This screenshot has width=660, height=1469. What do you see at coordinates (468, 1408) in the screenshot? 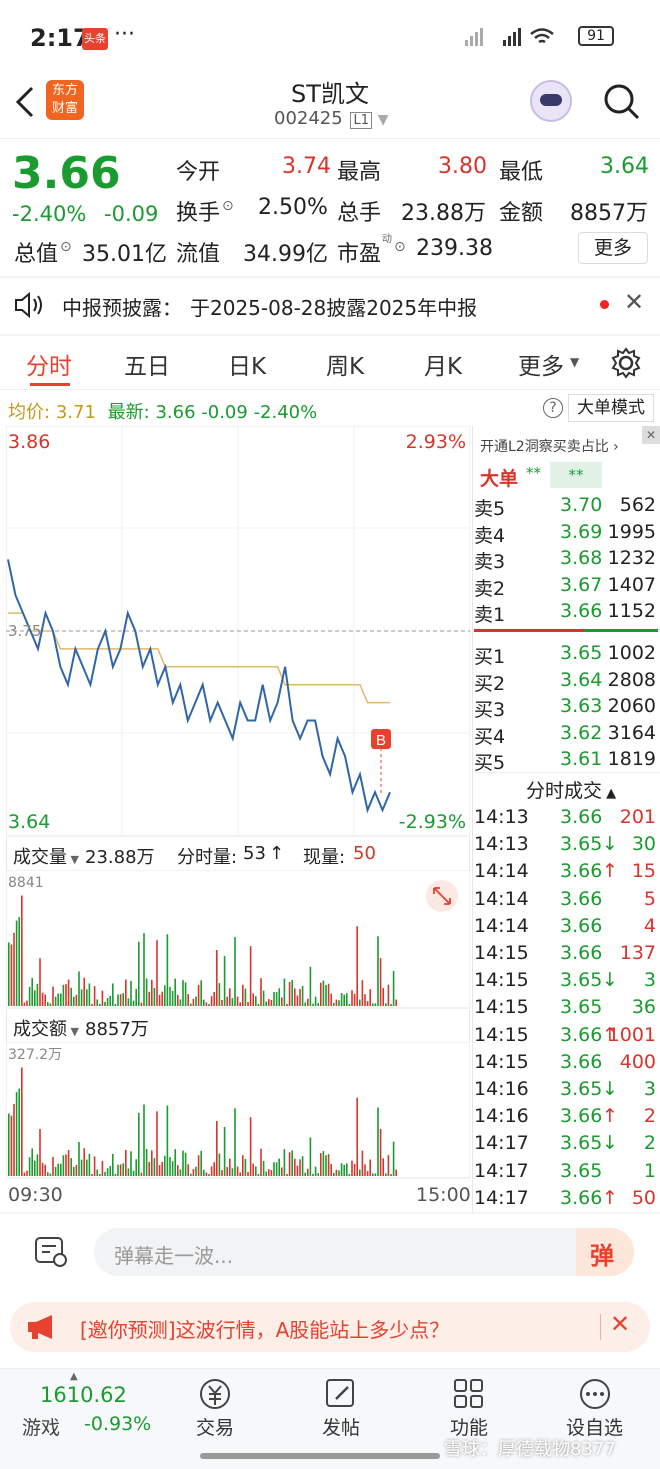
I see `nav-functions: 功能` at bounding box center [468, 1408].